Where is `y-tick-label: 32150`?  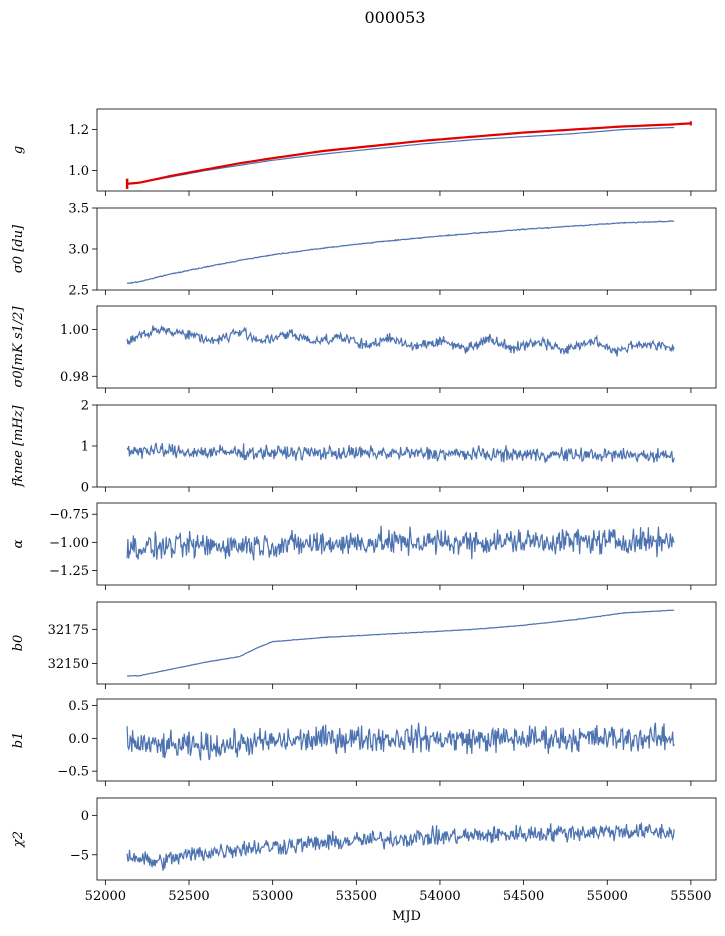
y-tick-label: 32150 is located at coordinates (68, 664).